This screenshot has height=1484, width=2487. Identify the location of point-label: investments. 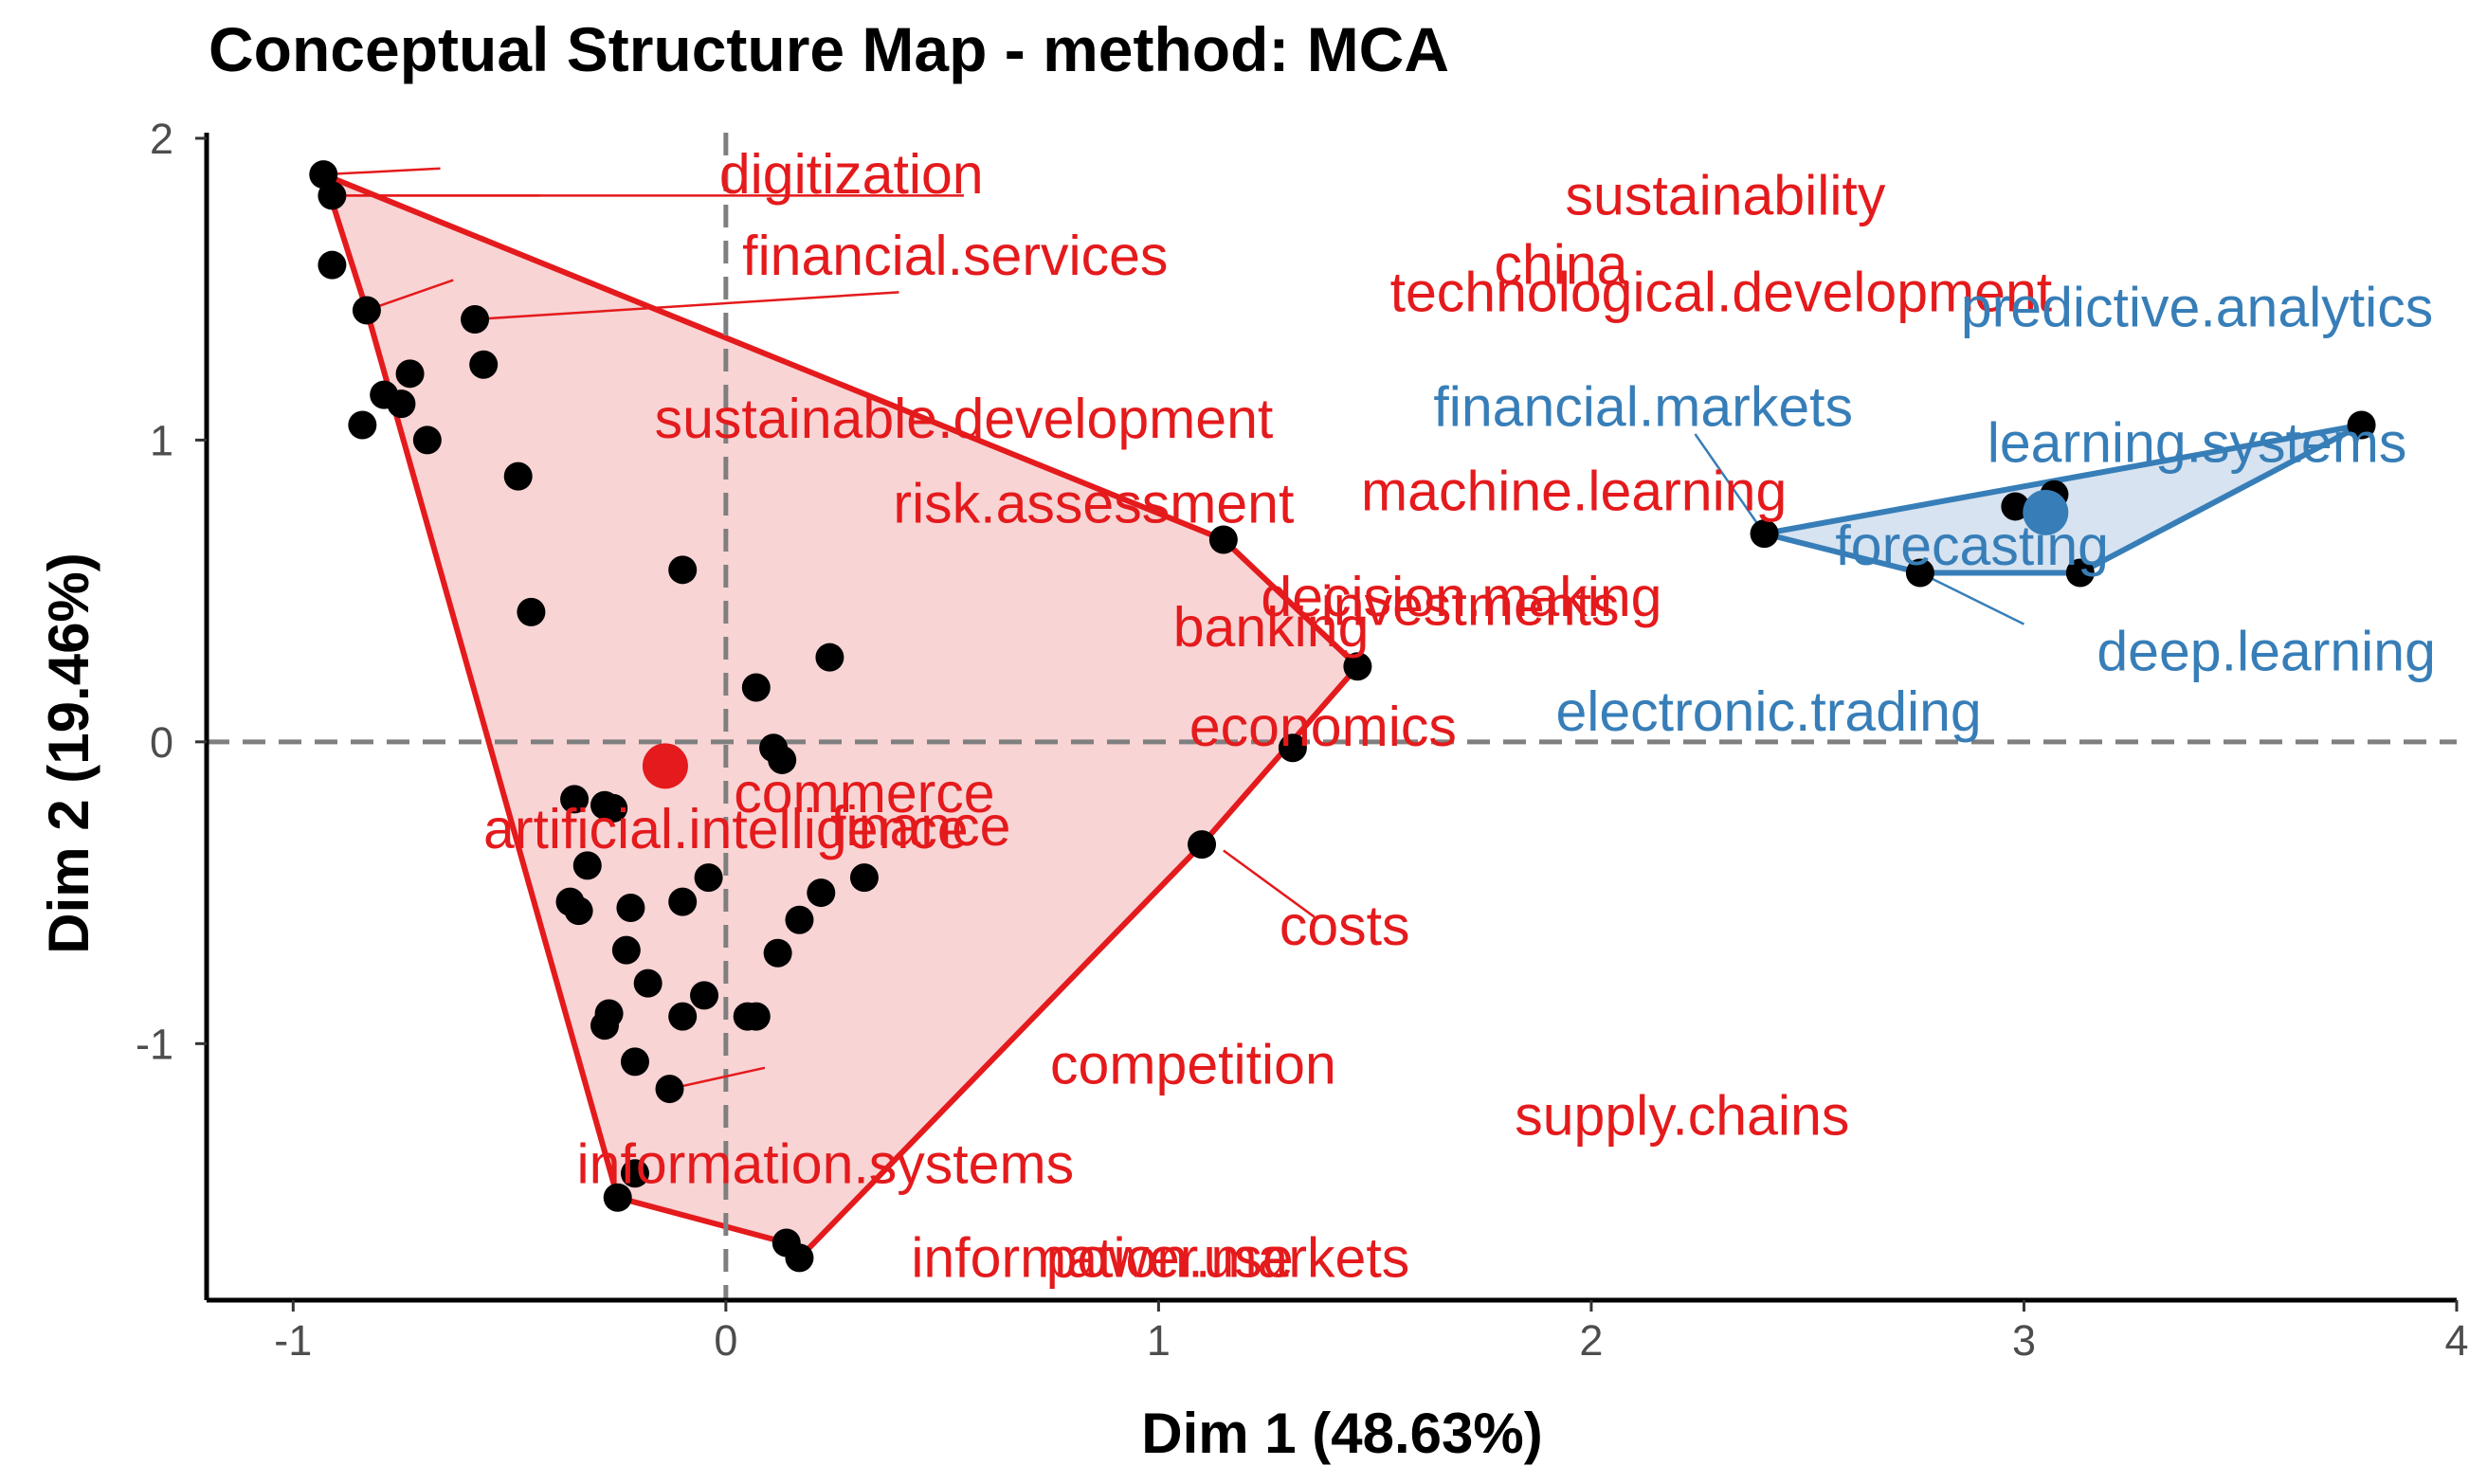
(1470, 606).